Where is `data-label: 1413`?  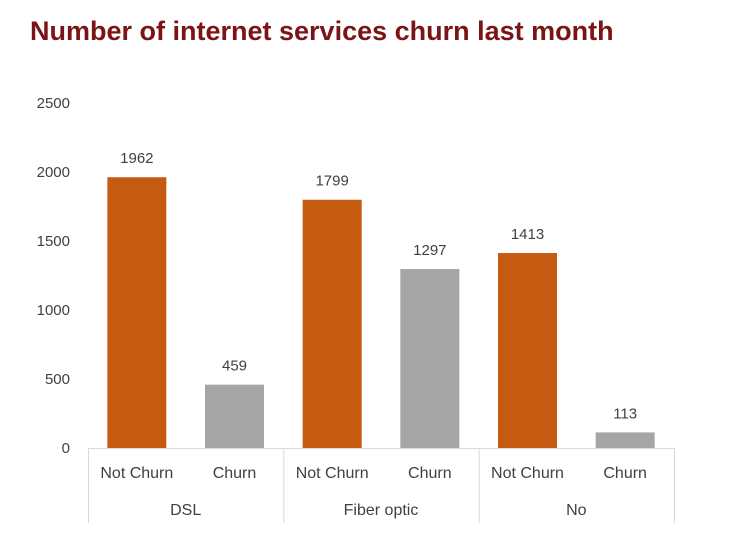 data-label: 1413 is located at coordinates (527, 234).